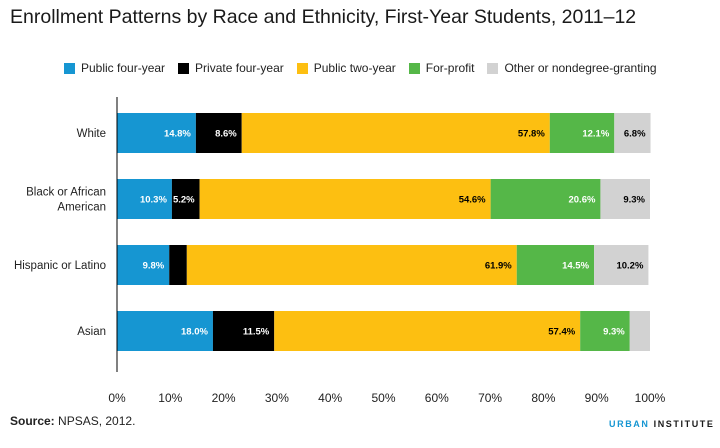  Describe the element at coordinates (224, 398) in the screenshot. I see `x-tick-label: 20%` at that location.